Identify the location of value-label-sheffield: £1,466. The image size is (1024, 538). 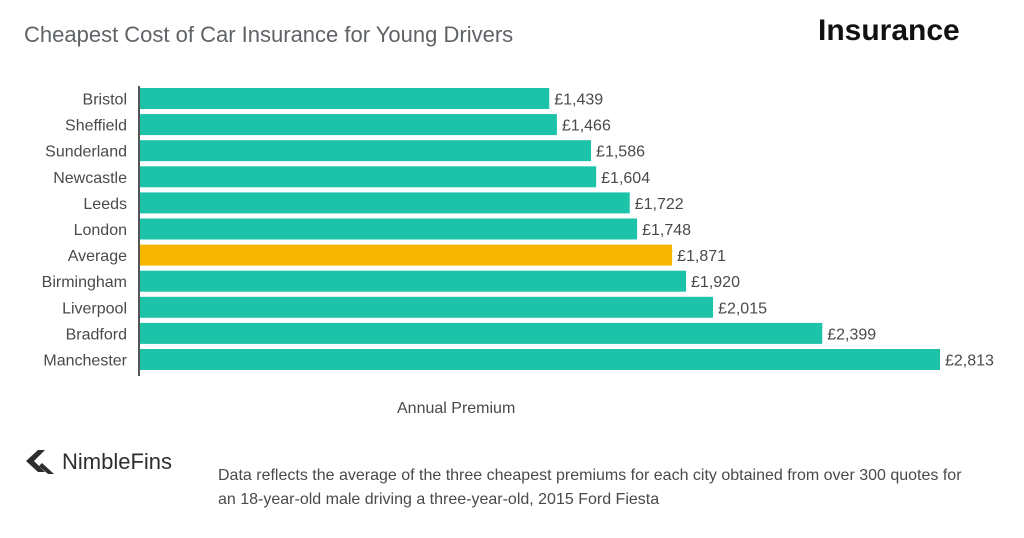
(586, 126).